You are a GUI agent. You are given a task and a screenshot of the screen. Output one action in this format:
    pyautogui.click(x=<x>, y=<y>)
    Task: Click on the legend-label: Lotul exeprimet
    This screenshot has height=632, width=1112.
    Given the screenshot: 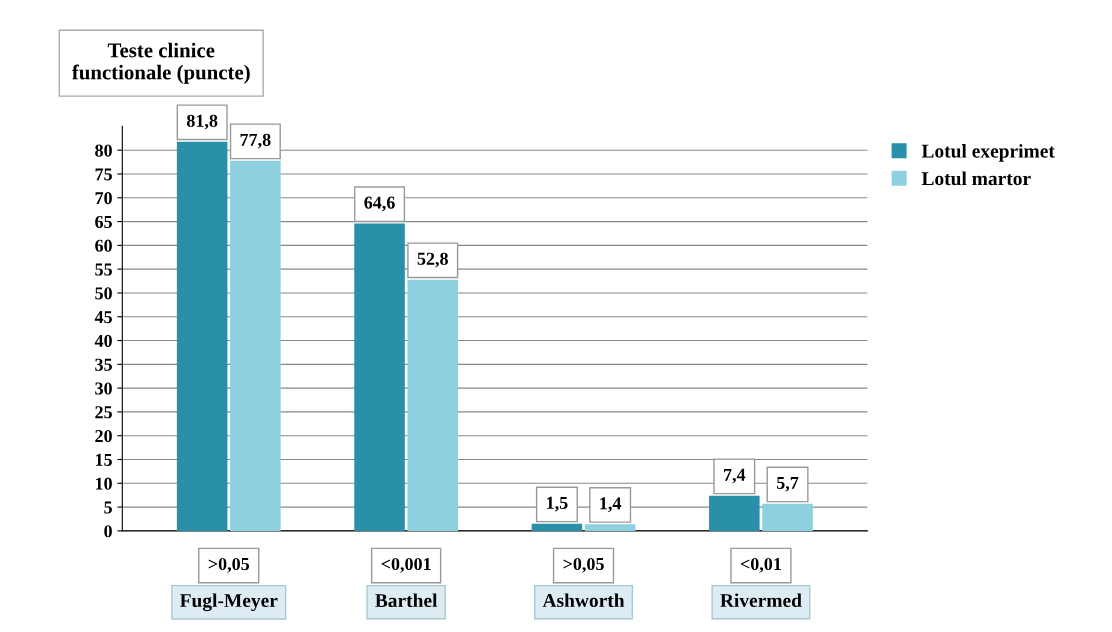 What is the action you would take?
    pyautogui.click(x=988, y=153)
    